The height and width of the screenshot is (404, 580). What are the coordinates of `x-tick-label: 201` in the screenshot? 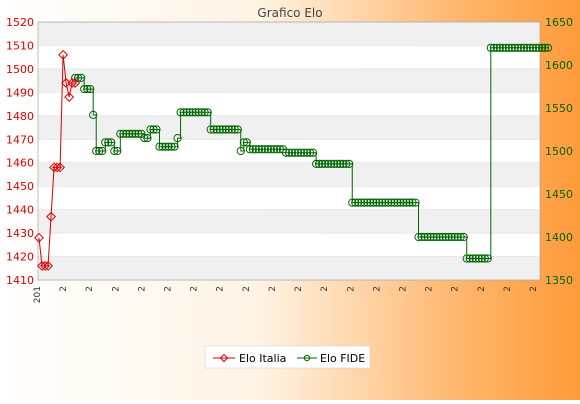 It's located at (38, 294).